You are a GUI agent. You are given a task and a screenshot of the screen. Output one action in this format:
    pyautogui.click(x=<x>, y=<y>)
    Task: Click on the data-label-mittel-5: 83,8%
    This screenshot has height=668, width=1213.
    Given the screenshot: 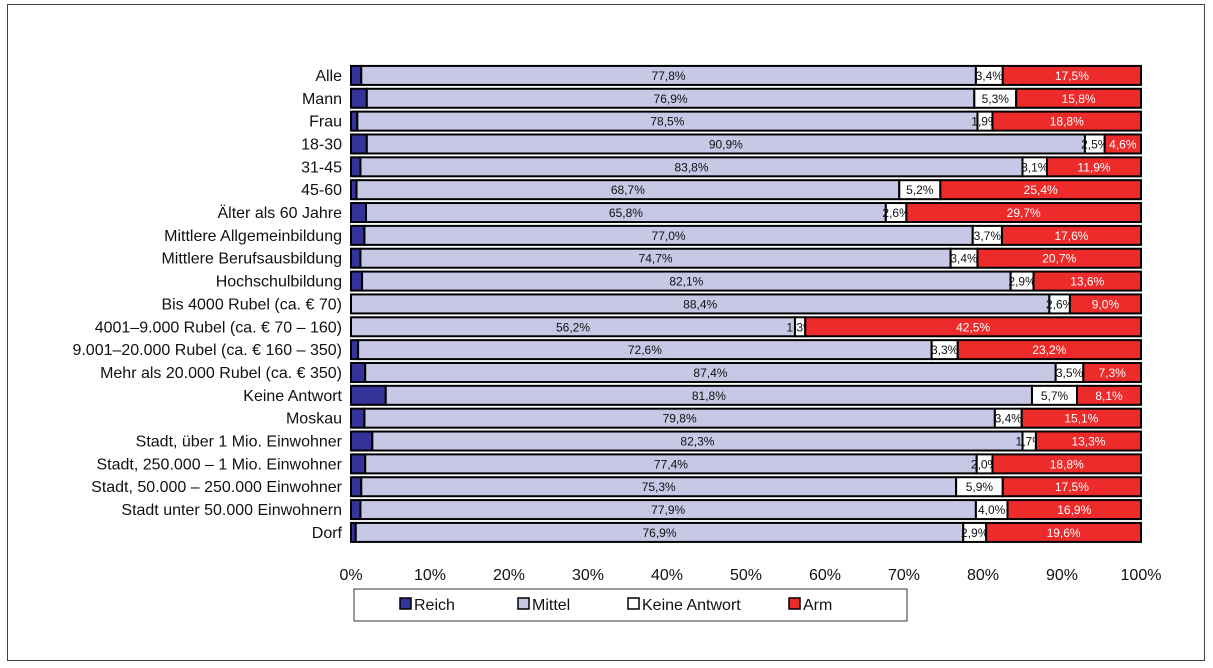 What is the action you would take?
    pyautogui.click(x=691, y=167)
    